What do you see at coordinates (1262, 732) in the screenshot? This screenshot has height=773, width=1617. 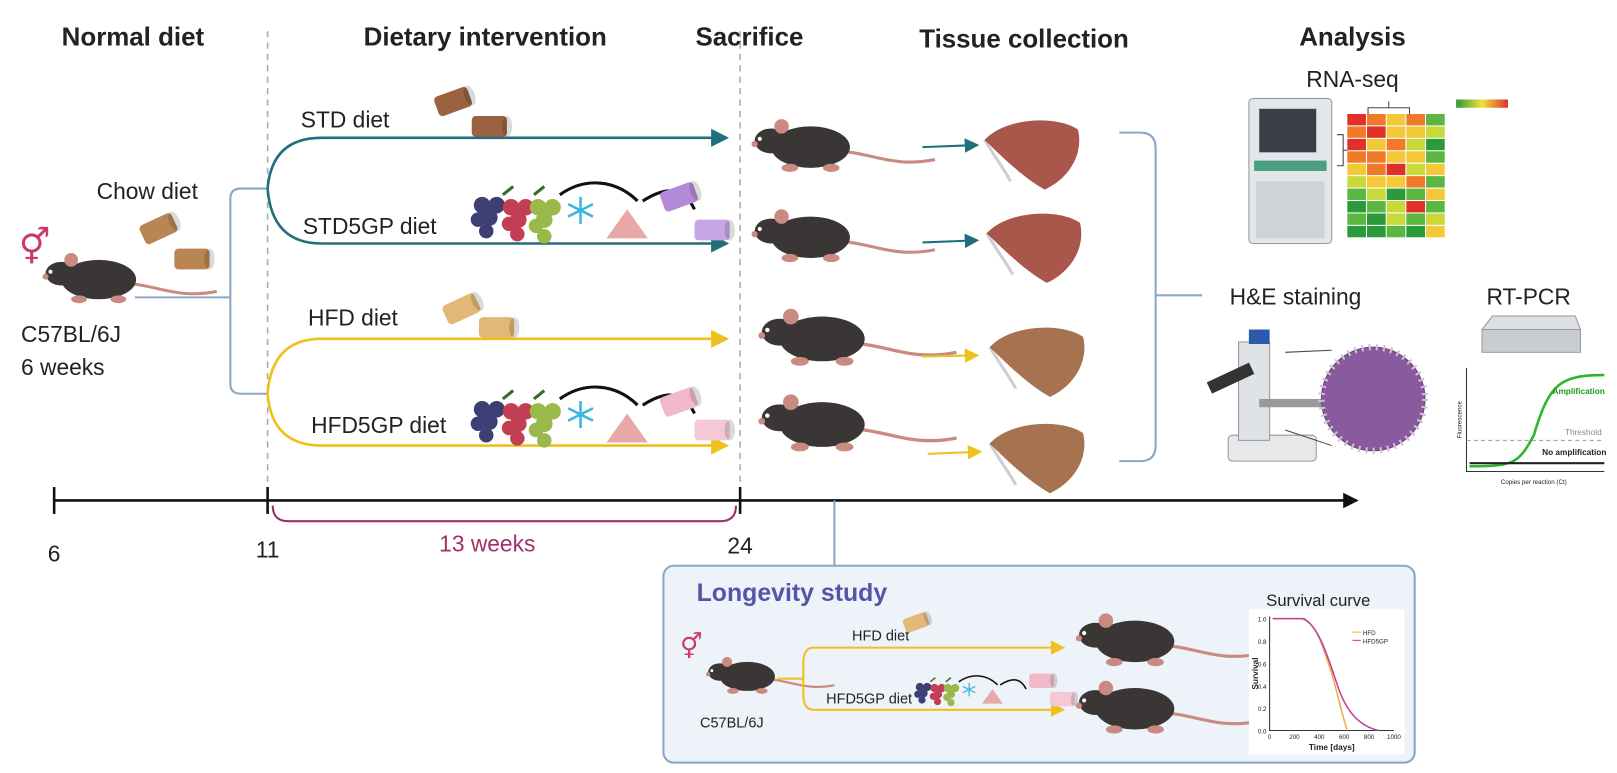 I see `y-tick-label: 0.0` at bounding box center [1262, 732].